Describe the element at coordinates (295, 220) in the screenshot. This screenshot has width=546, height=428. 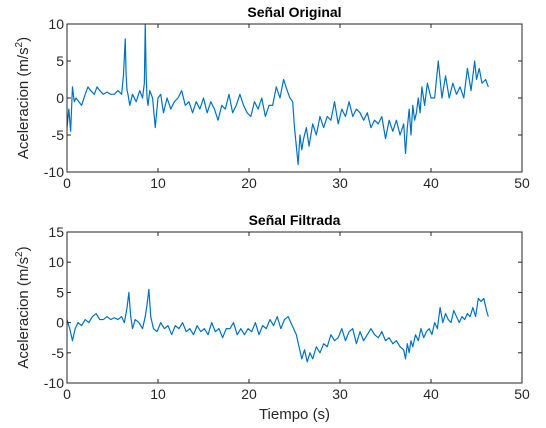
I see `chart-title: Señal Filtrada` at that location.